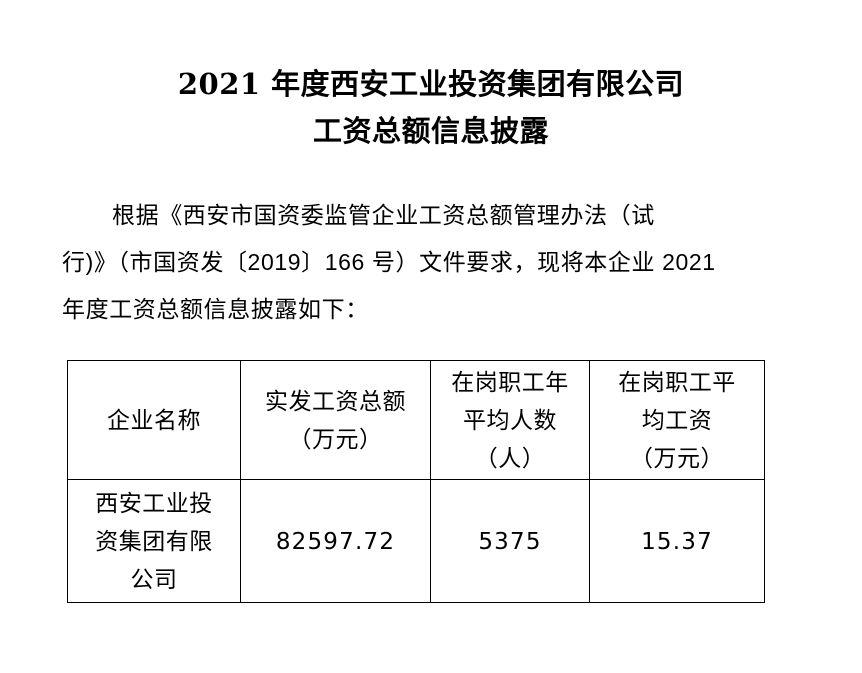 This screenshot has width=862, height=673. I want to click on table-header-average-wage-line-1: 在岗职工平, so click(677, 382).